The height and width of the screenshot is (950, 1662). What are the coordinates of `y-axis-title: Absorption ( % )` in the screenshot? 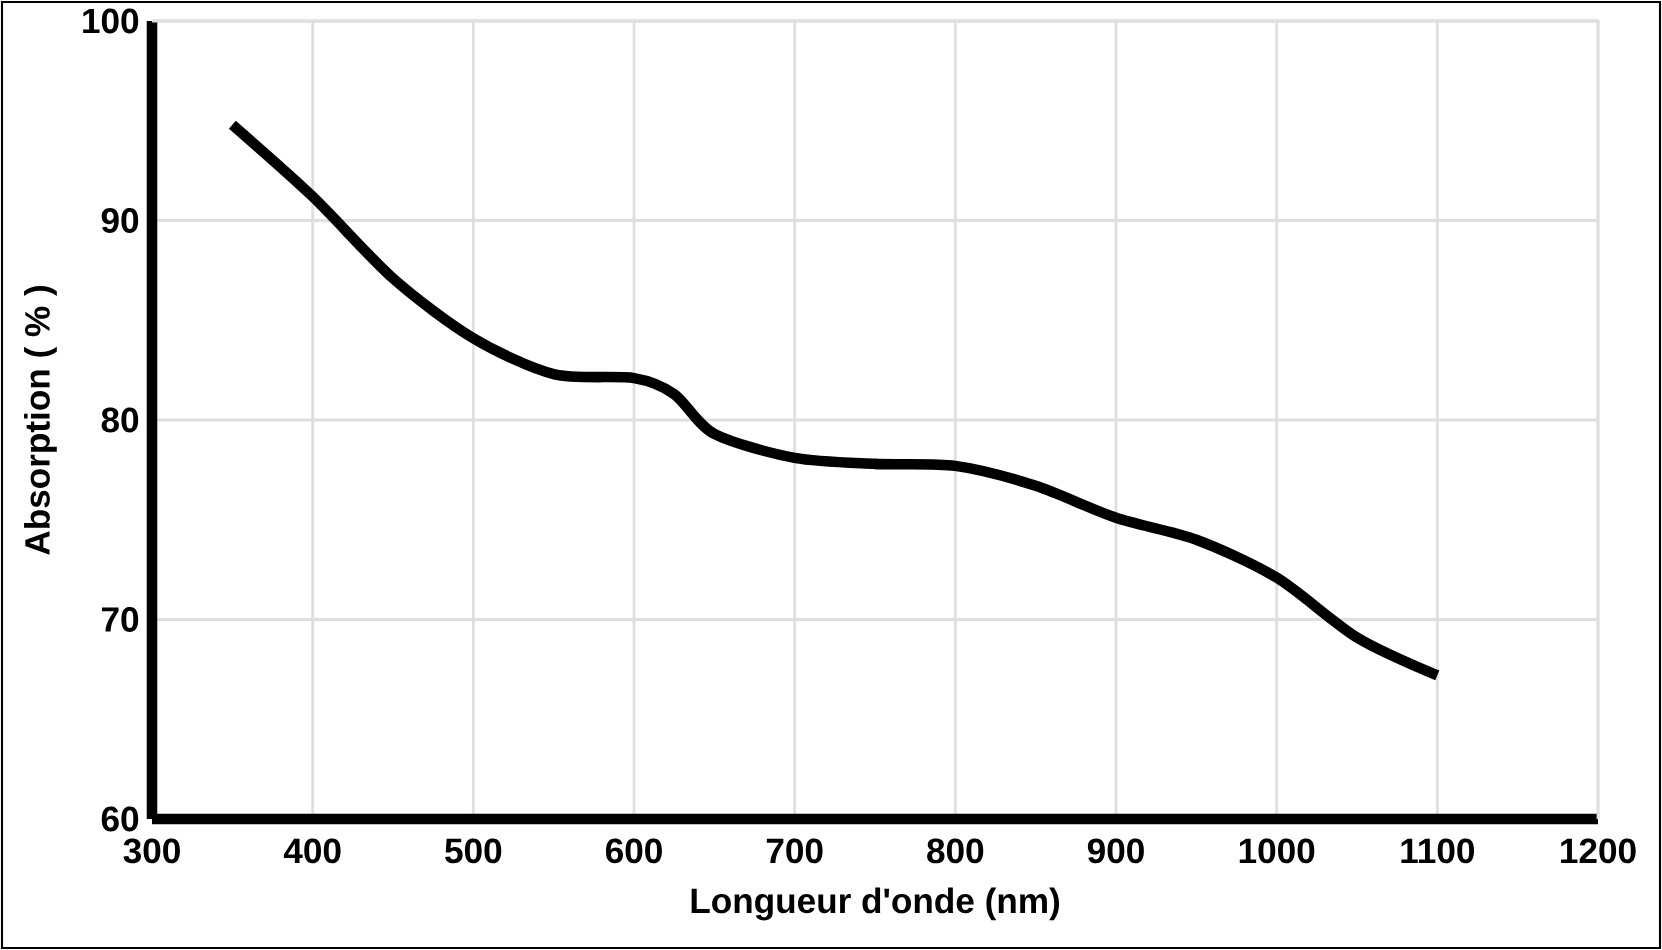 It's located at (40, 420).